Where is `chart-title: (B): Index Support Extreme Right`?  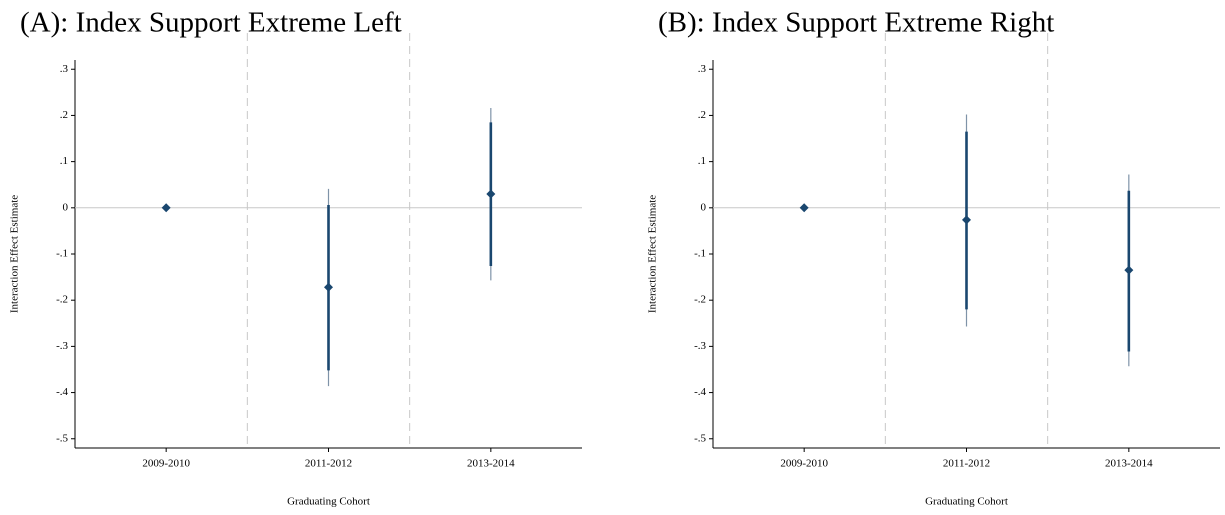
chart-title: (B): Index Support Extreme Right is located at coordinates (856, 23).